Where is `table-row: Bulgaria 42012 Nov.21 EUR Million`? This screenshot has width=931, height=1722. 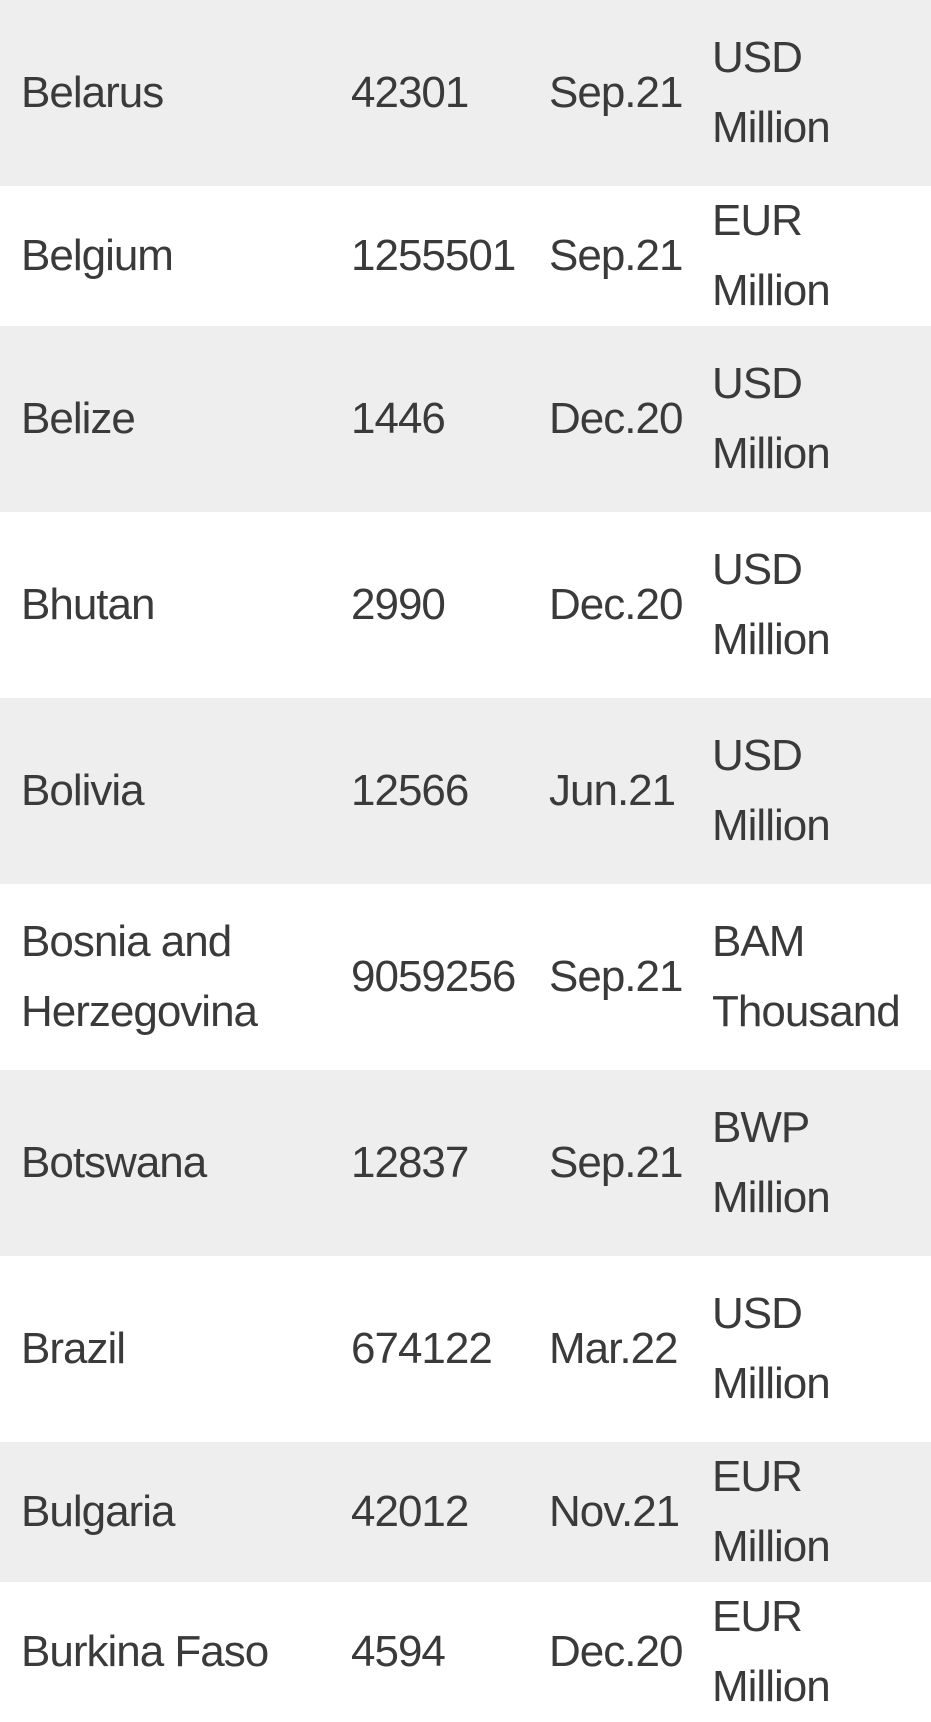
table-row: Bulgaria 42012 Nov.21 EUR Million is located at coordinates (465, 1512).